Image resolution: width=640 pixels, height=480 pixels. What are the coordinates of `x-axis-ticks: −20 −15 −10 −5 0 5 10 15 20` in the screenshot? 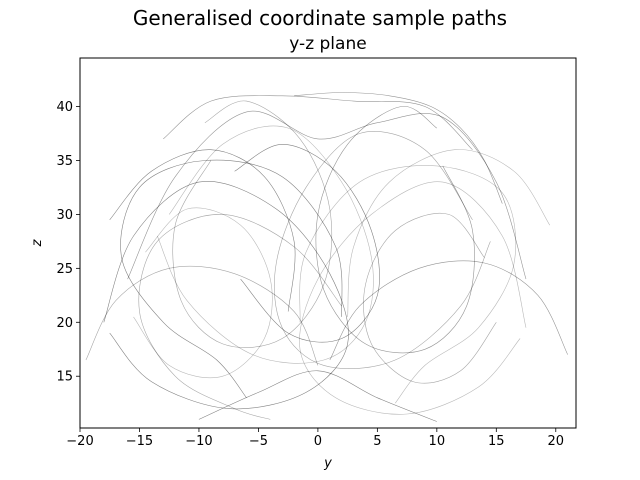 It's located at (315, 438).